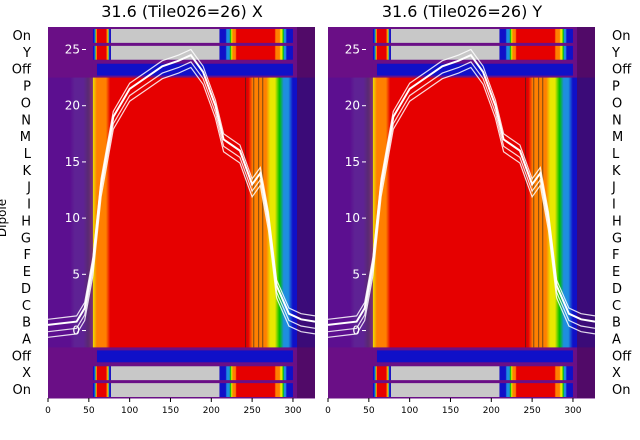 This screenshot has width=640, height=440. I want to click on x-tick-label: 50, so click(369, 411).